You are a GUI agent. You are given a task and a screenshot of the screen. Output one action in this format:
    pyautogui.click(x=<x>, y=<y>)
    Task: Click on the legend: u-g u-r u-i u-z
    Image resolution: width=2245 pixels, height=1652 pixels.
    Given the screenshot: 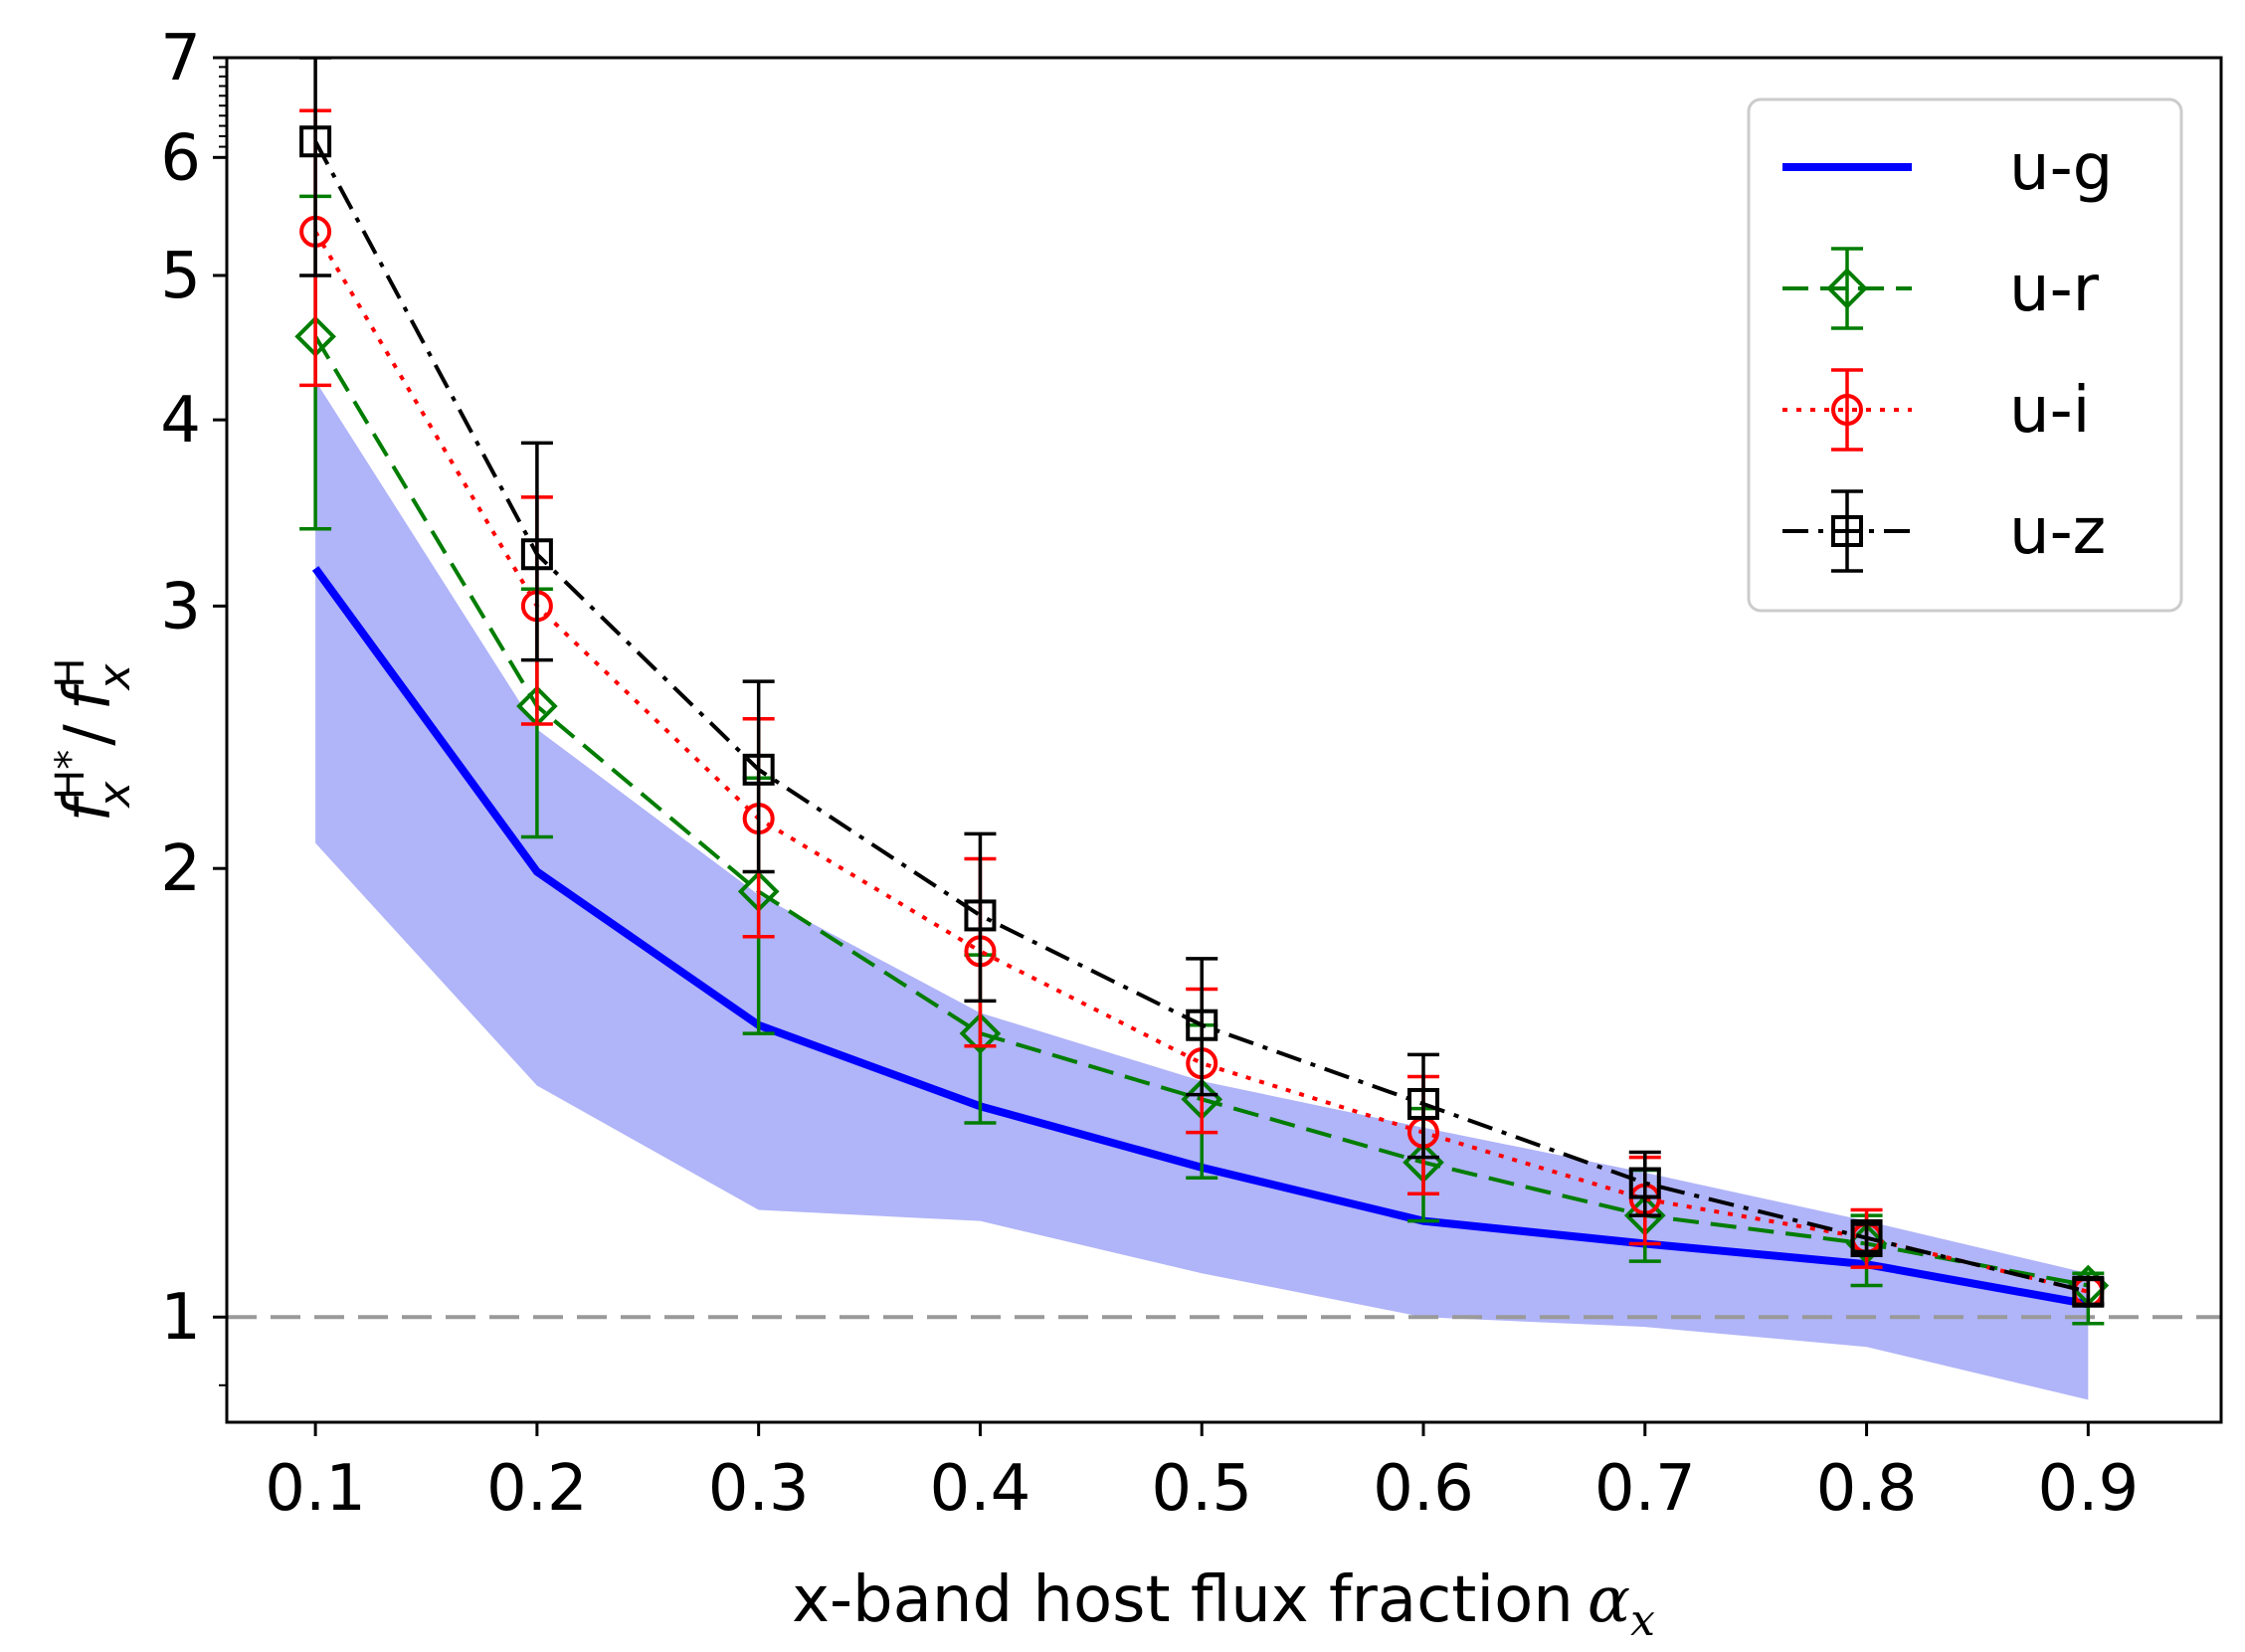 What is the action you would take?
    pyautogui.click(x=1965, y=355)
    